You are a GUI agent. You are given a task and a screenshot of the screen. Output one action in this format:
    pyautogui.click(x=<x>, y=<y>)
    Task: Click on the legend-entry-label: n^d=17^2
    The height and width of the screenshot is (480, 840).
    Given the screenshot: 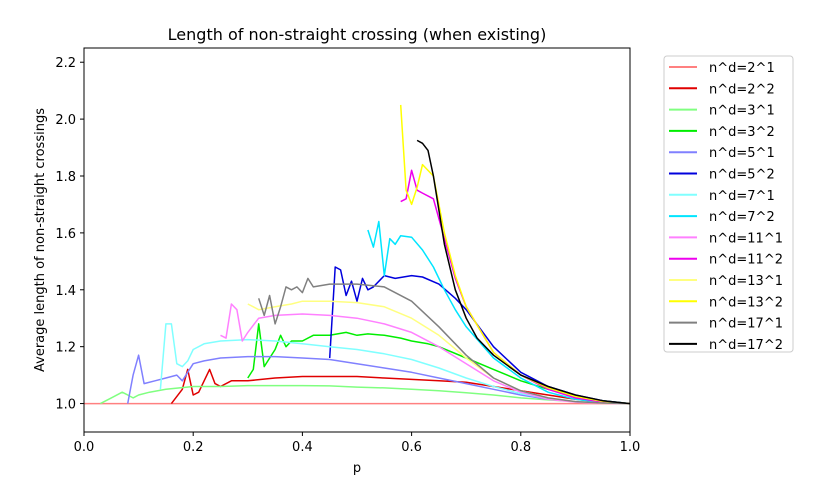 What is the action you would take?
    pyautogui.click(x=746, y=345)
    